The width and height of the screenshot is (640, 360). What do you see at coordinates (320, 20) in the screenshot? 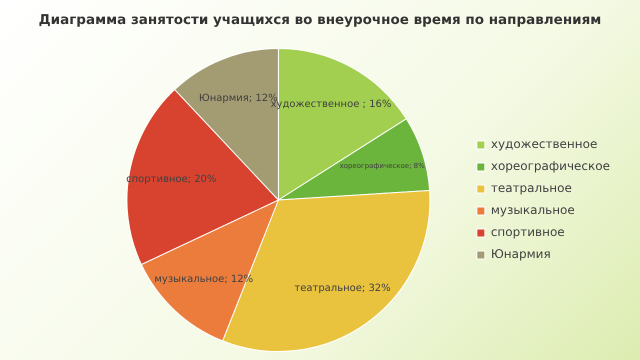
I see `chart-title: Диаграмма занятости учащихся во внеурочное время по направлениям` at bounding box center [320, 20].